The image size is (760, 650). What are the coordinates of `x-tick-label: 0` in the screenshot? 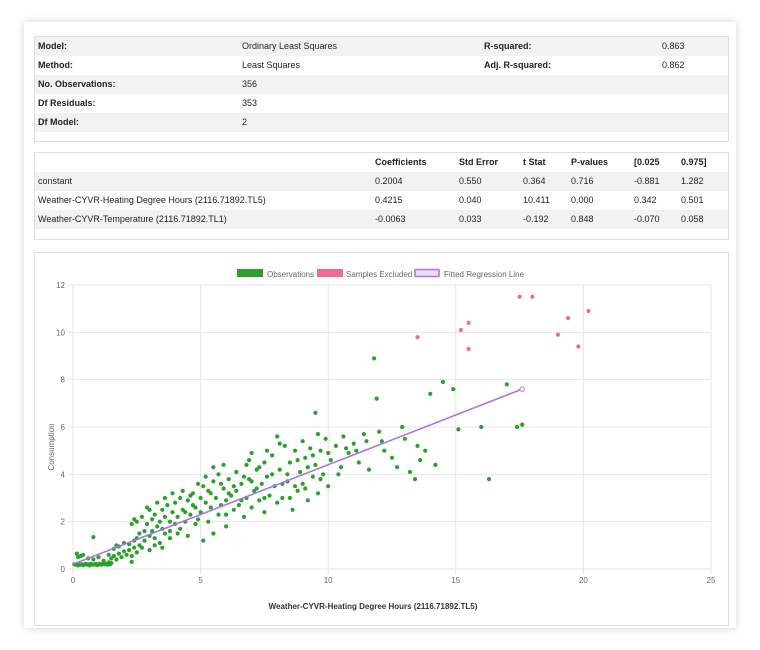 It's located at (73, 580).